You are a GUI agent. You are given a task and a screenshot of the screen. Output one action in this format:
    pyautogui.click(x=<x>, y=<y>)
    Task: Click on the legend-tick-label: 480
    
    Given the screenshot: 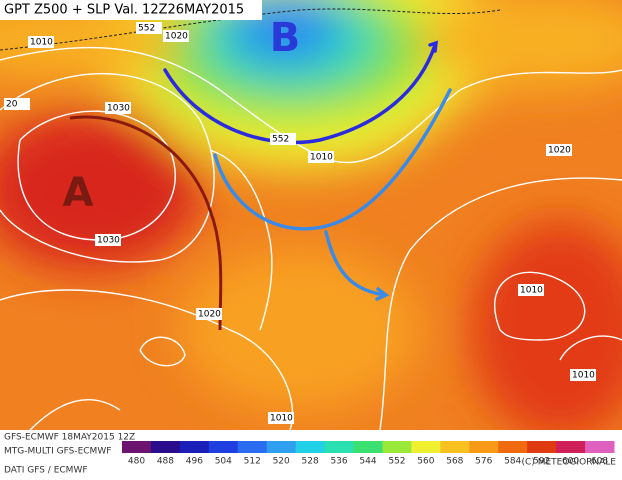 What is the action you would take?
    pyautogui.click(x=136, y=462)
    